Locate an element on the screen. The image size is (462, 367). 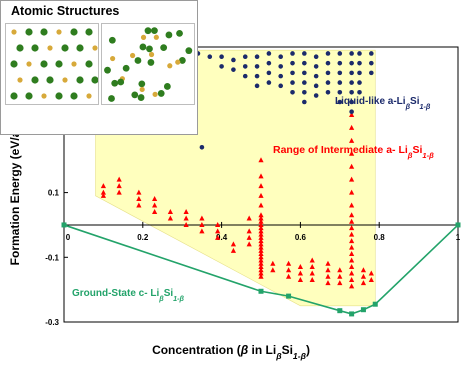
c-li15si4-structure-panel is located at coordinates (52, 64).